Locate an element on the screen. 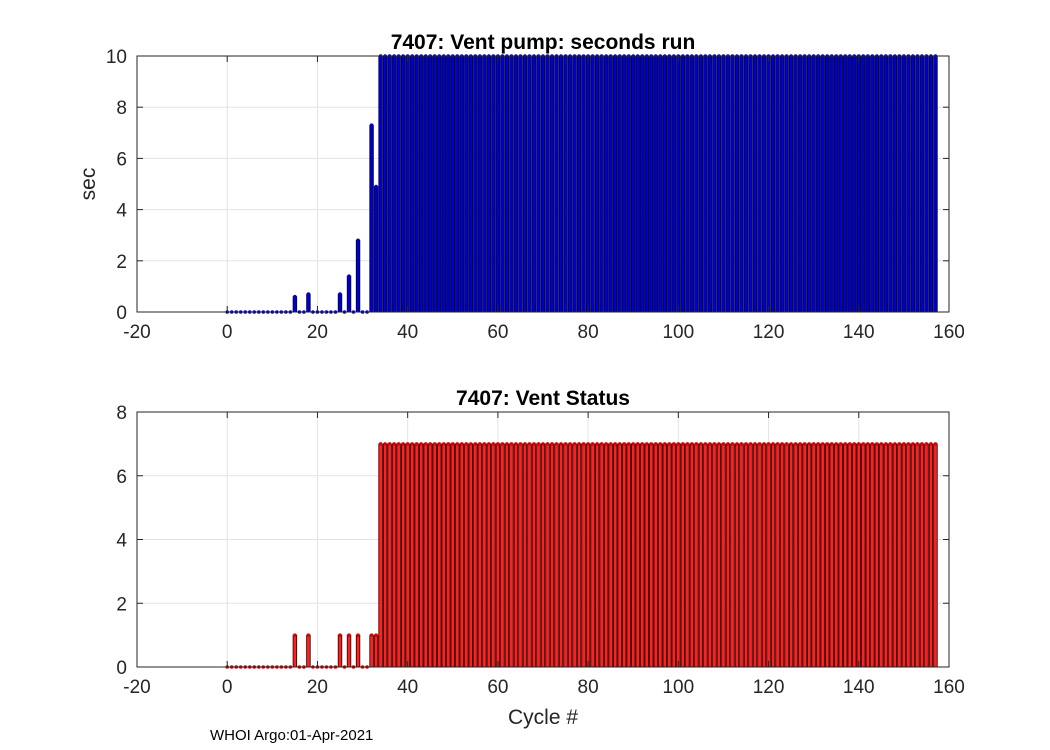  x-tick-label: 80 is located at coordinates (588, 687).